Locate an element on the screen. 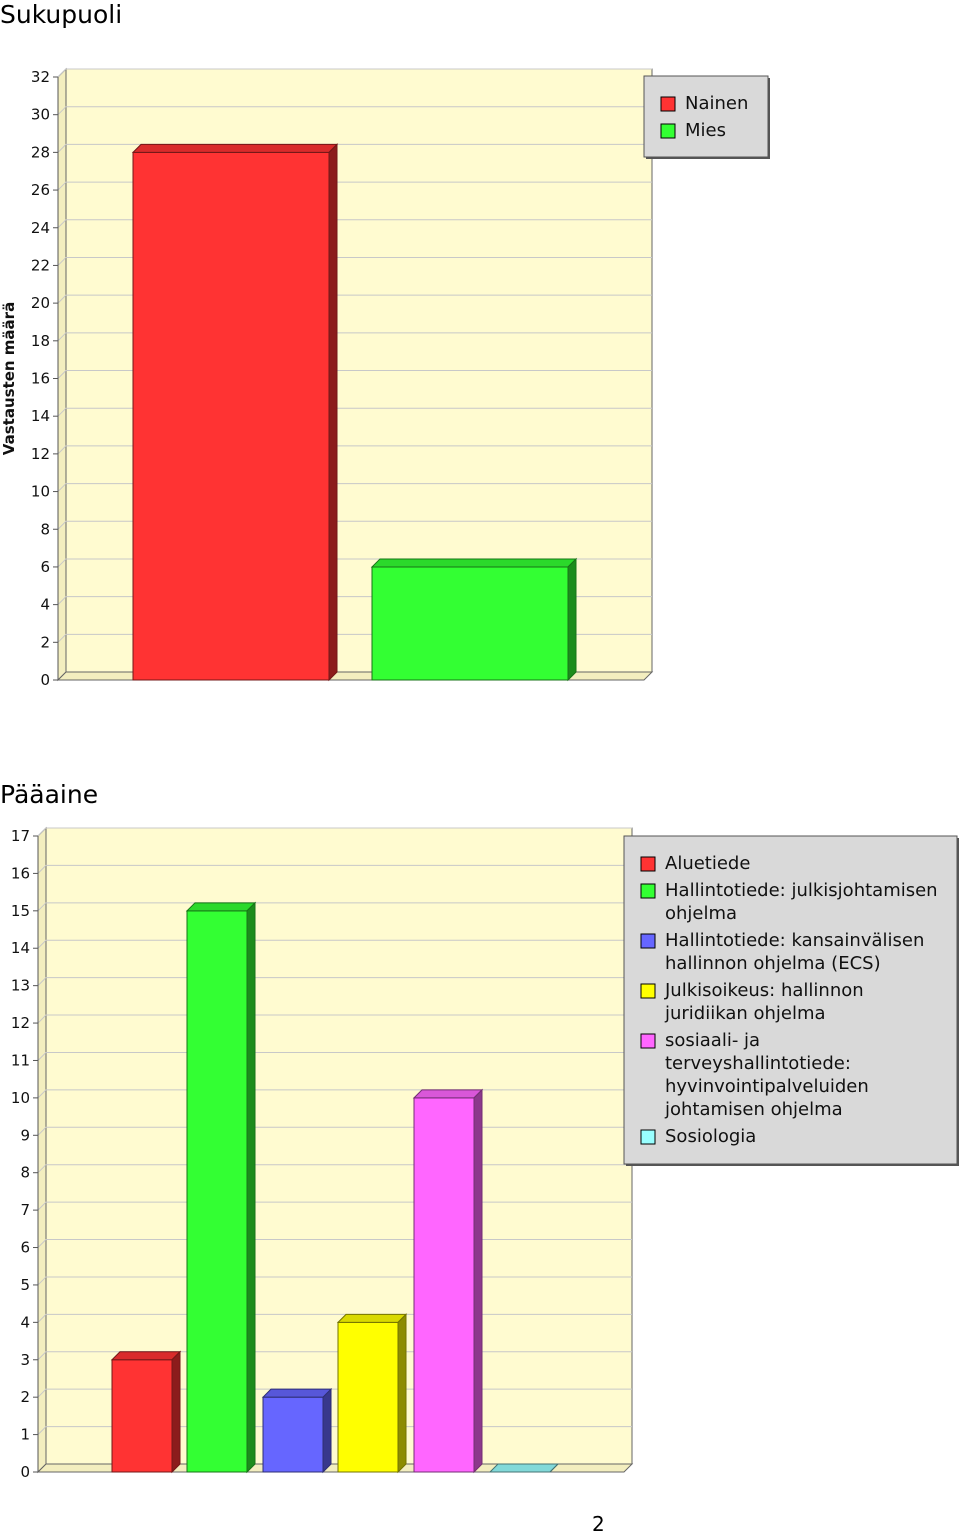  y-tick-label: 17 is located at coordinates (20, 836).